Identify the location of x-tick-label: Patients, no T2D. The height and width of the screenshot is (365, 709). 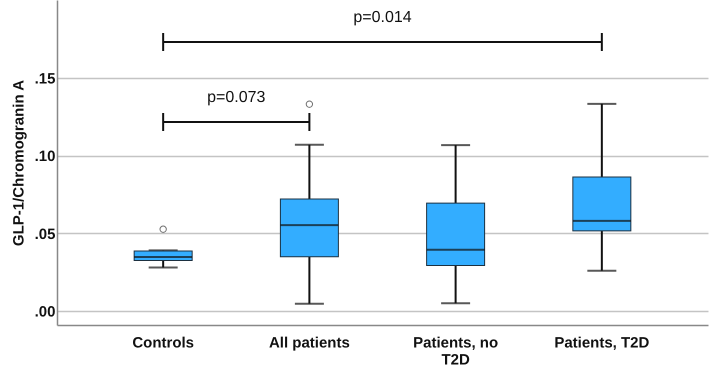
(455, 349).